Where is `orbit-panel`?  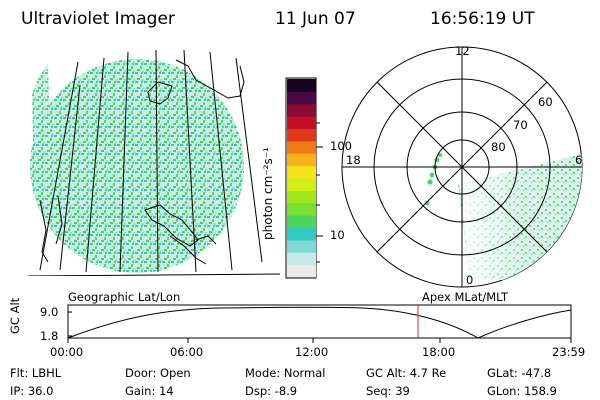 orbit-panel is located at coordinates (319, 323).